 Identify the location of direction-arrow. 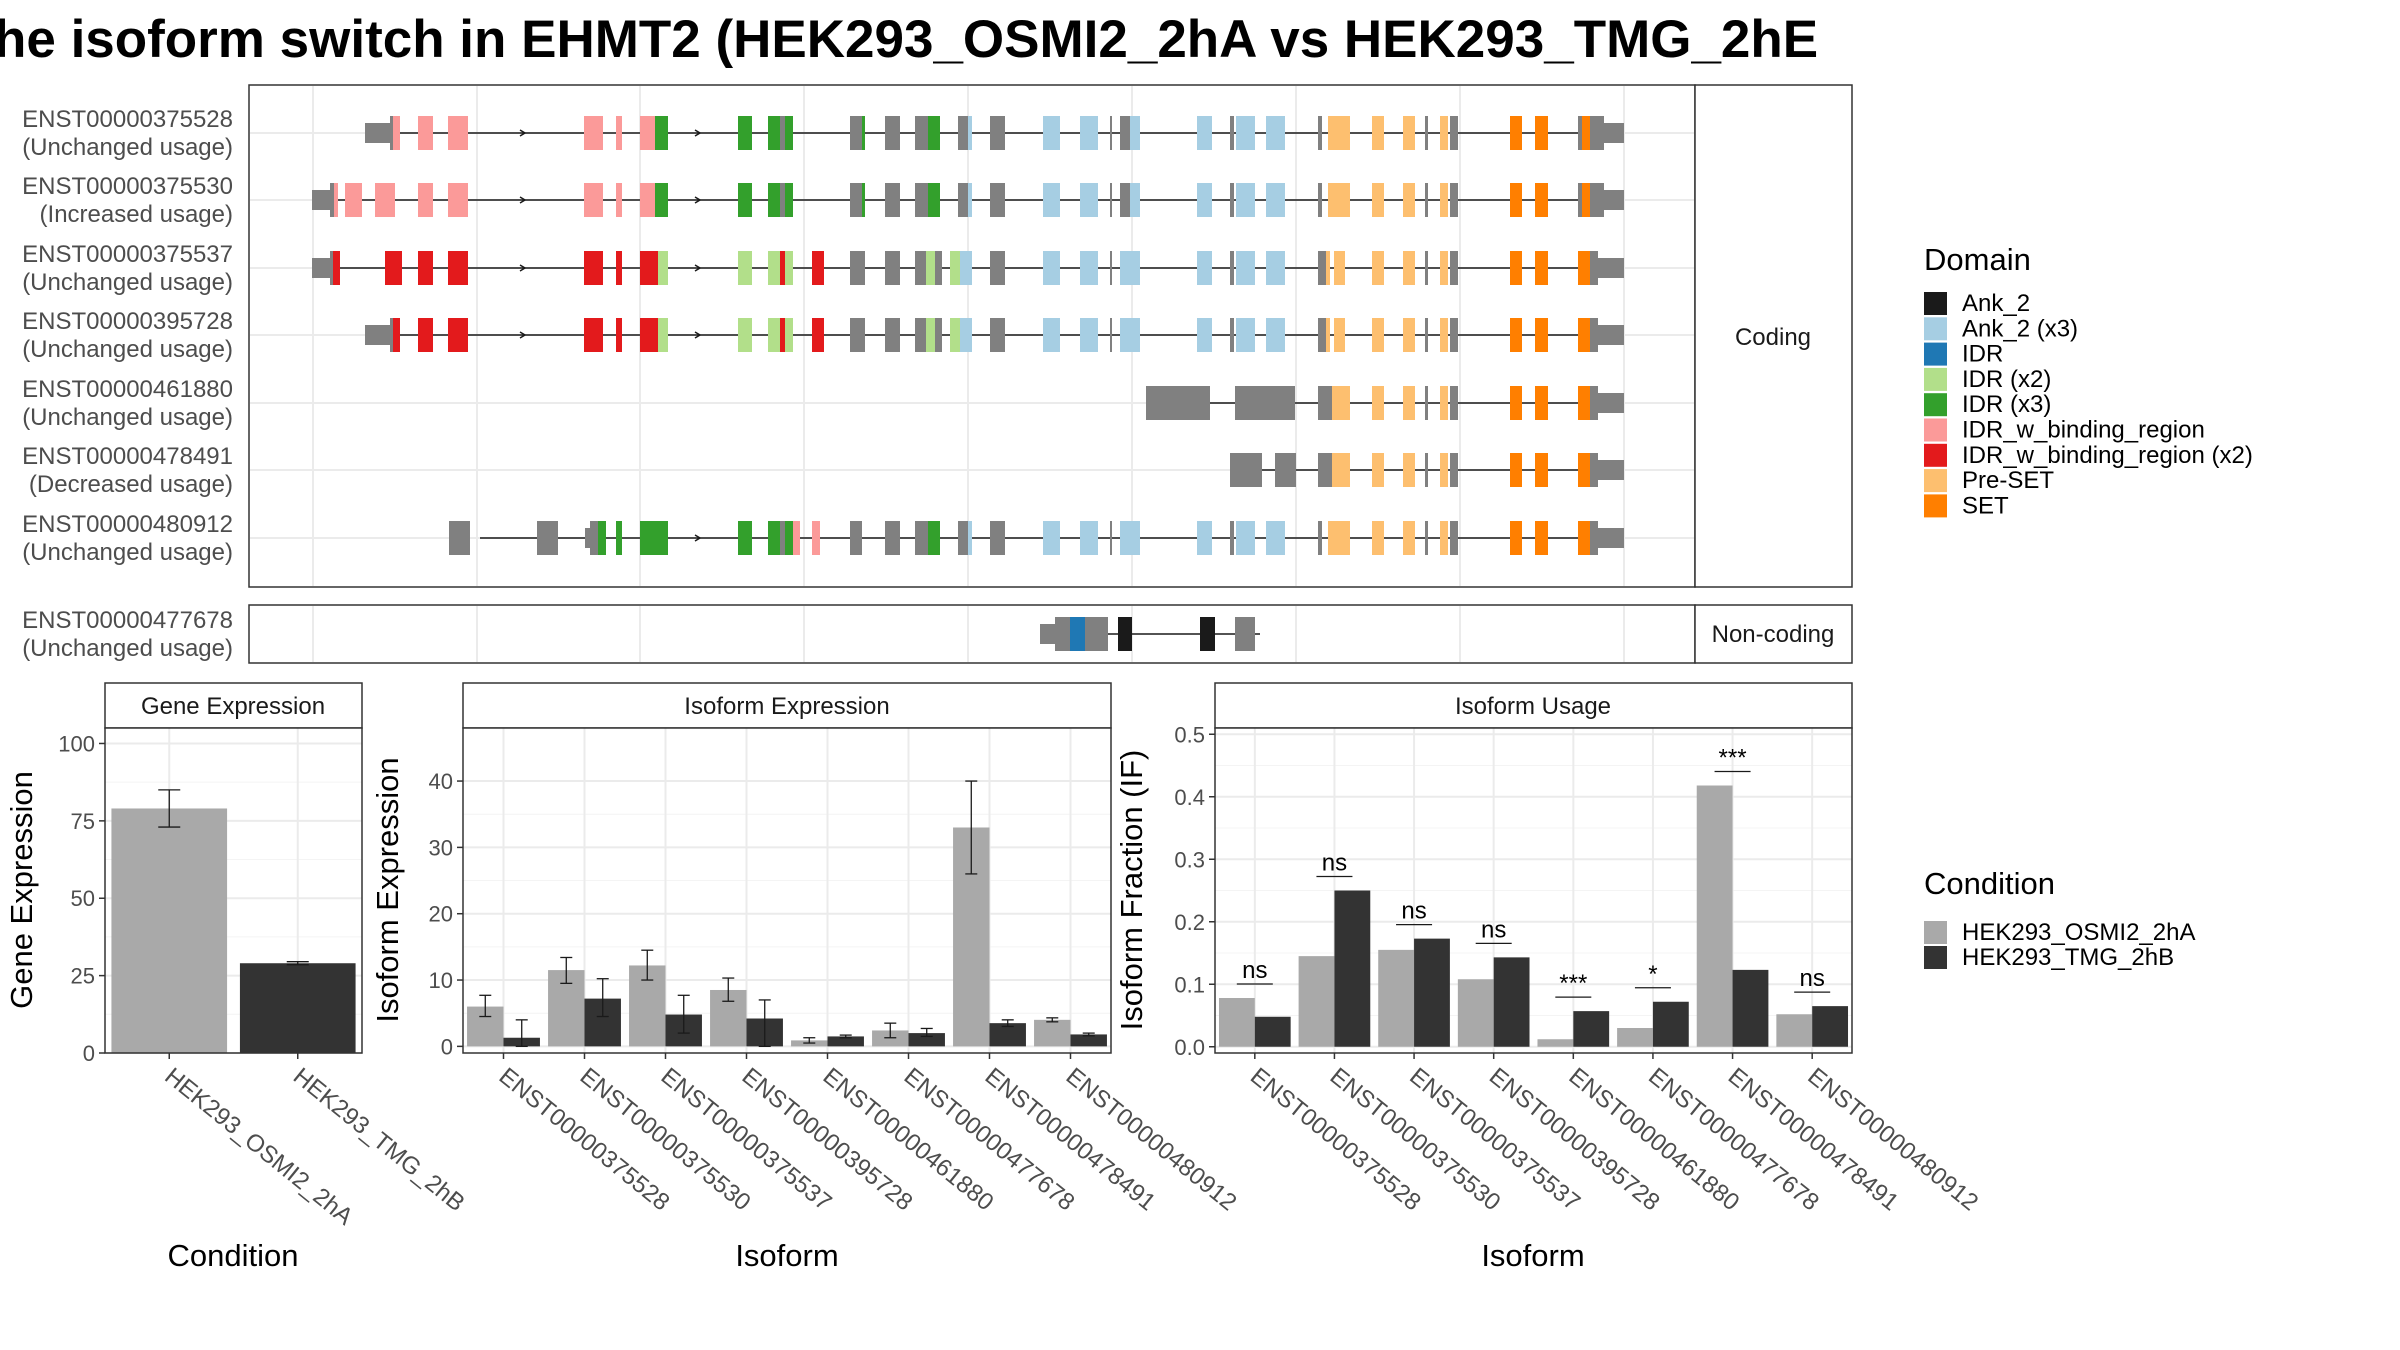
(698, 335).